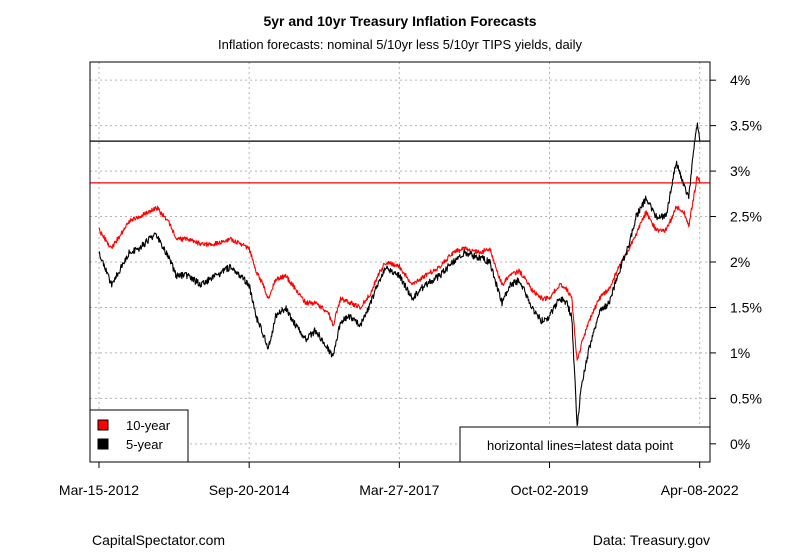 The image size is (800, 554). I want to click on x-tick-label: Oct-02-2019, so click(550, 490).